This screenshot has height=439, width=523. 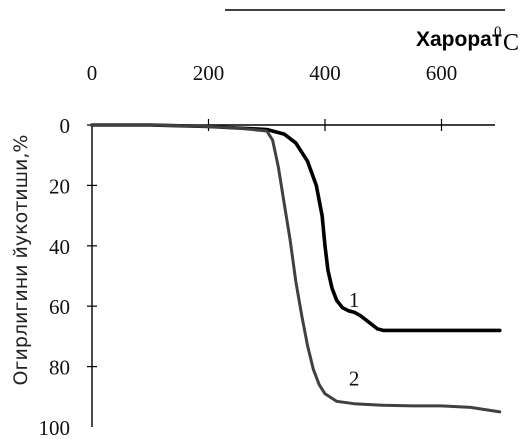 What do you see at coordinates (498, 32) in the screenshot?
I see `title-unit-superscript: 0` at bounding box center [498, 32].